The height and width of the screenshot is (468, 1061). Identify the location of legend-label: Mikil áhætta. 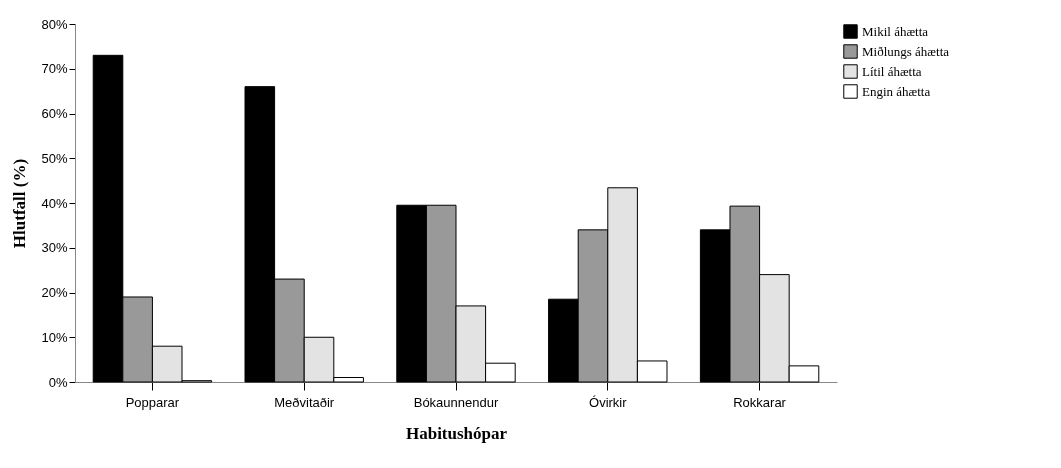
(895, 31).